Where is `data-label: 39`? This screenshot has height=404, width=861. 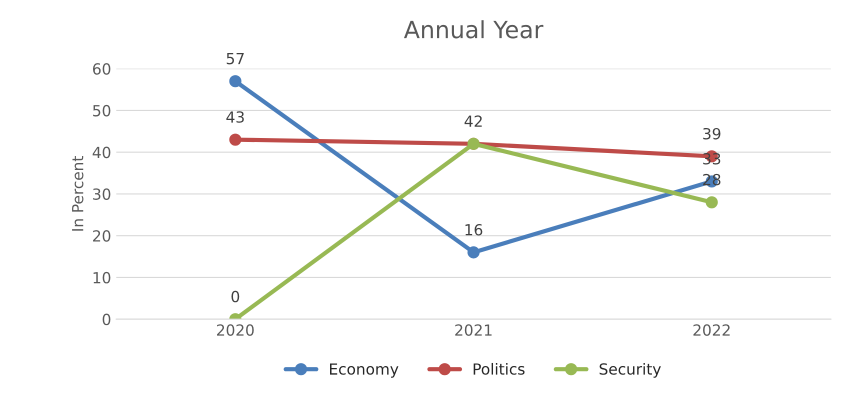
data-label: 39 is located at coordinates (711, 134).